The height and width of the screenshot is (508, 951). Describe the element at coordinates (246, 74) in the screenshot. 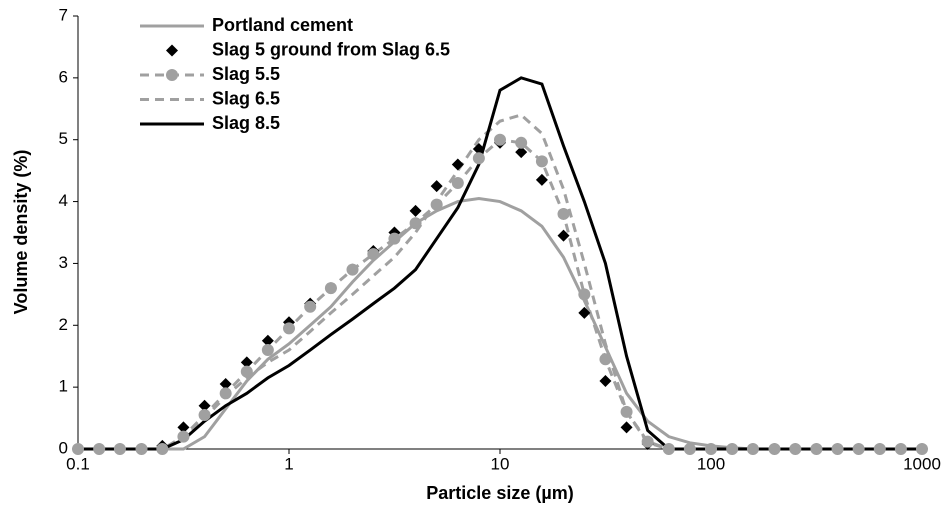

I see `legend-label: Slag 5.5` at that location.